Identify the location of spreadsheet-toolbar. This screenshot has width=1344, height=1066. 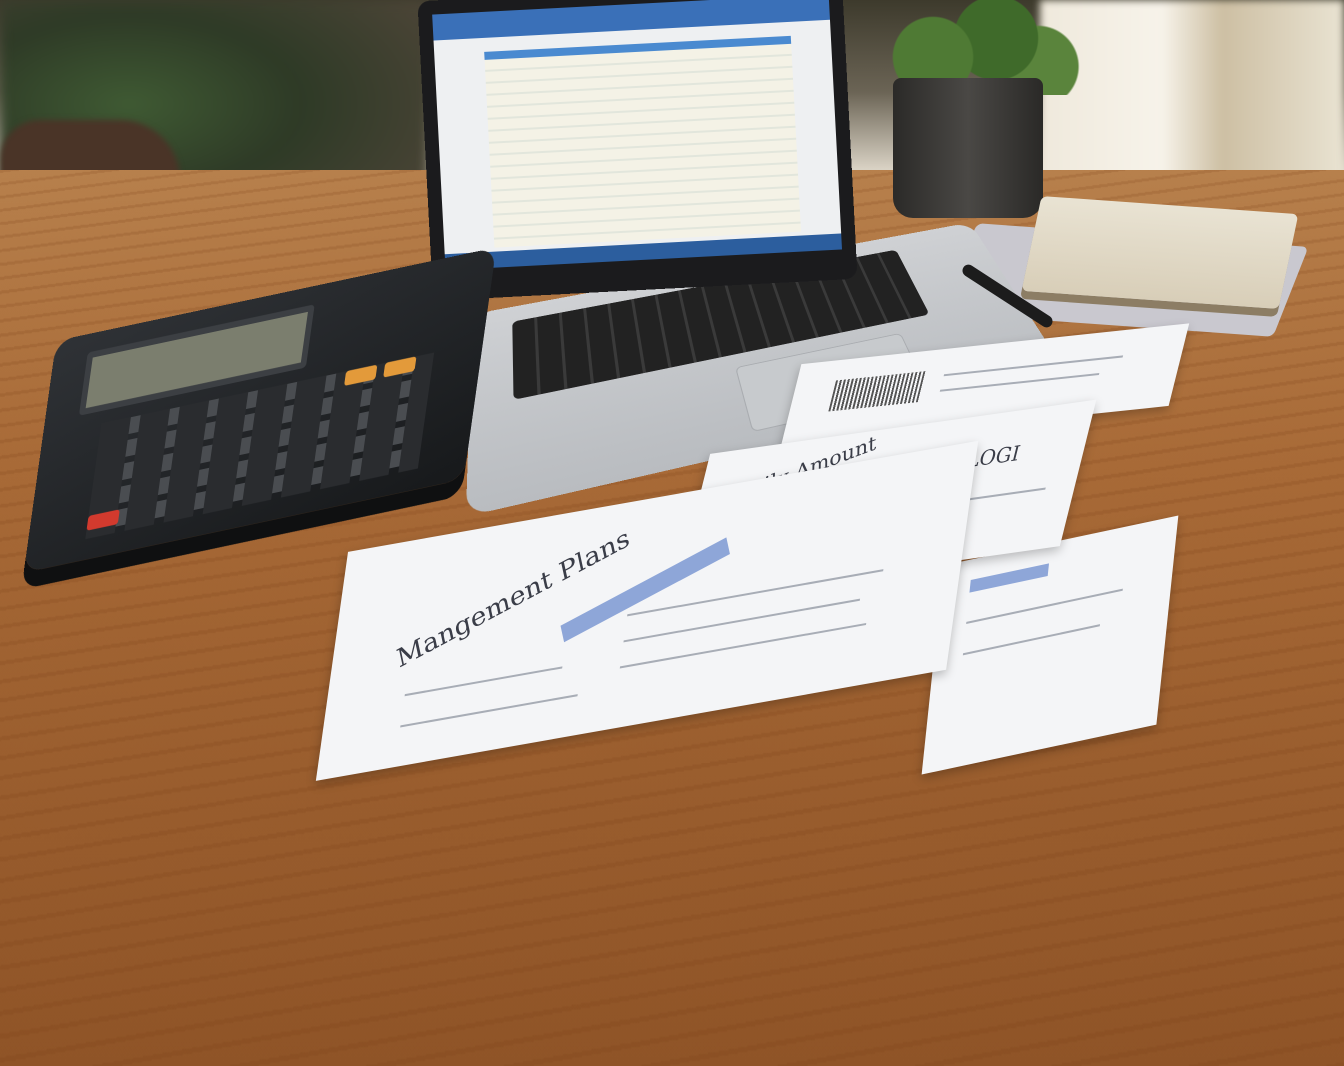
(631, 20).